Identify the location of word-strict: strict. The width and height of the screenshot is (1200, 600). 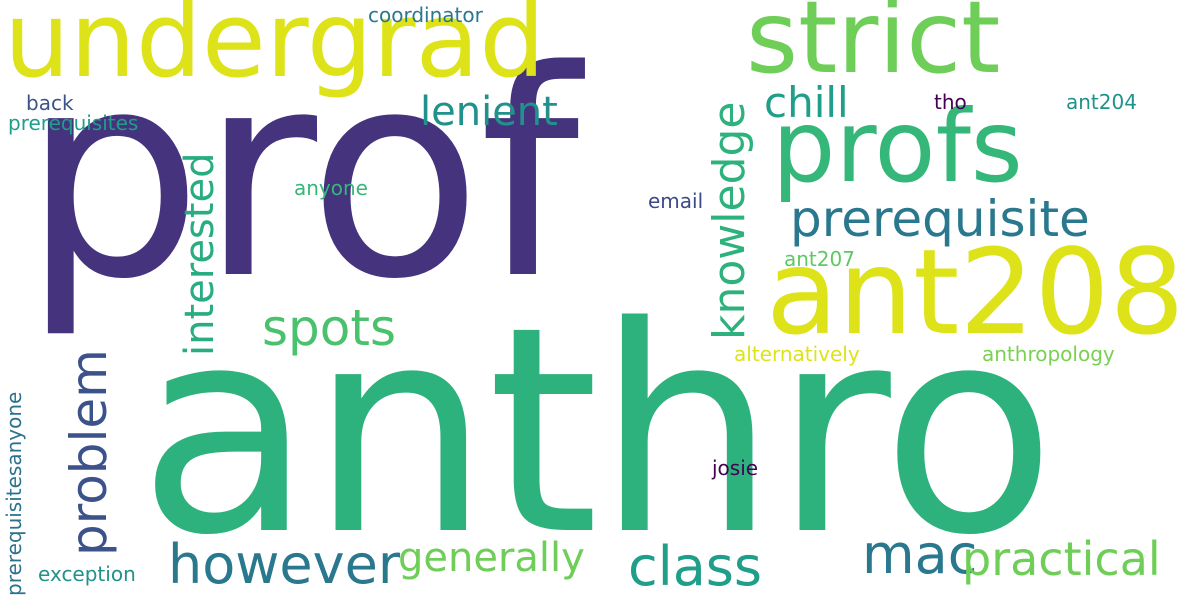
(873, 48).